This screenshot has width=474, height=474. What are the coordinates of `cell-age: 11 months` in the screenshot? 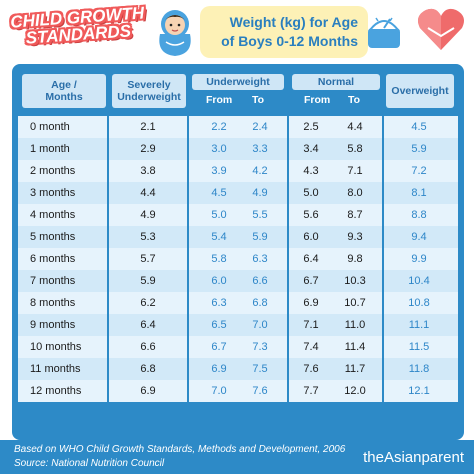 It's located at (55, 369).